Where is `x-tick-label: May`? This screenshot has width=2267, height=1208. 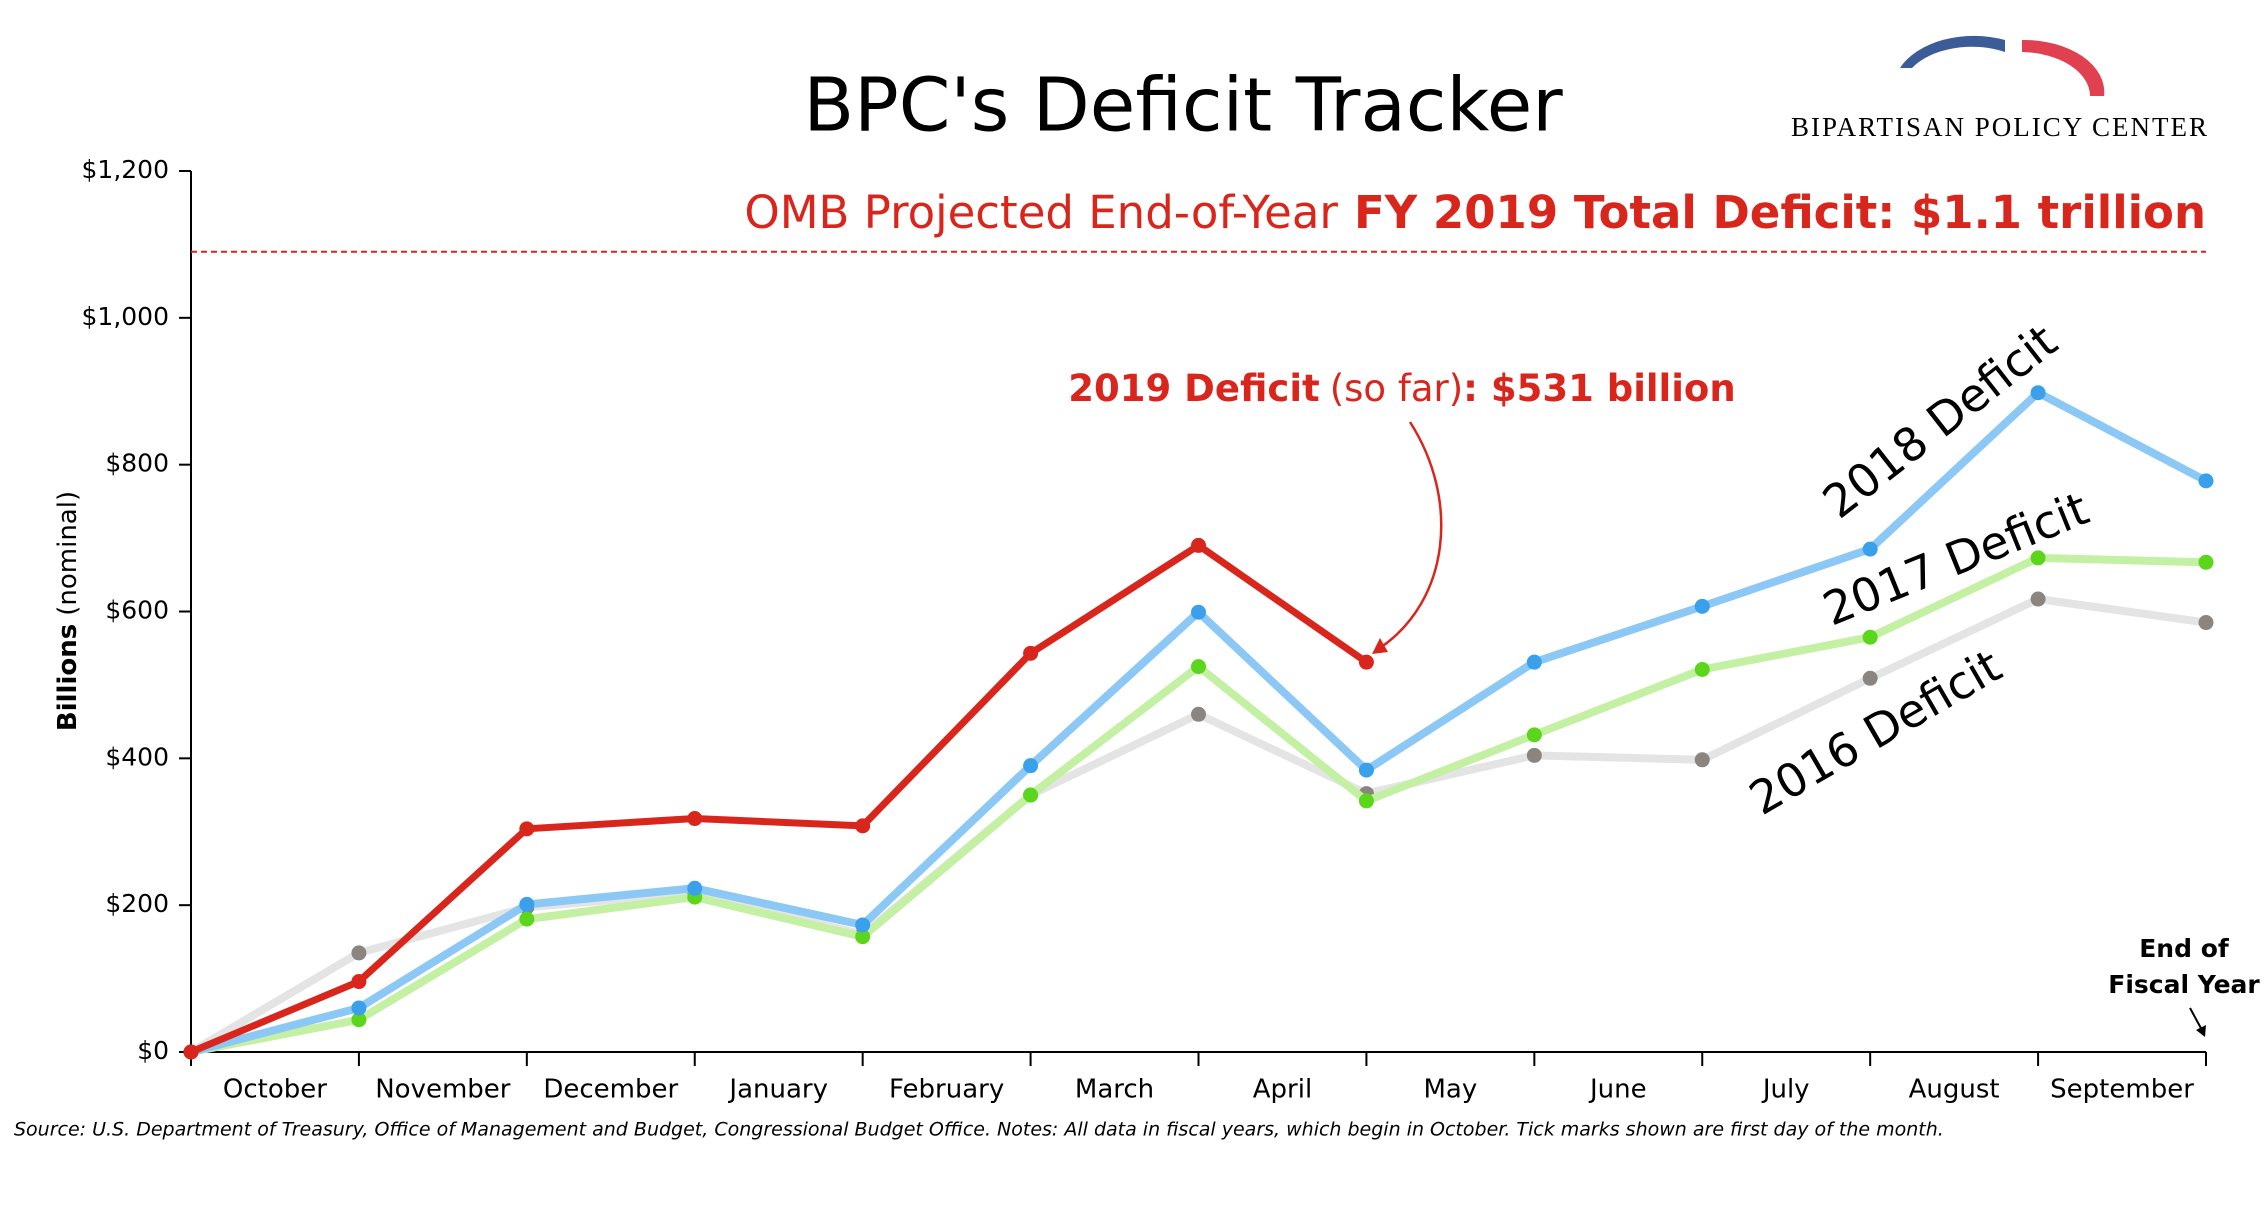
x-tick-label: May is located at coordinates (1450, 1090).